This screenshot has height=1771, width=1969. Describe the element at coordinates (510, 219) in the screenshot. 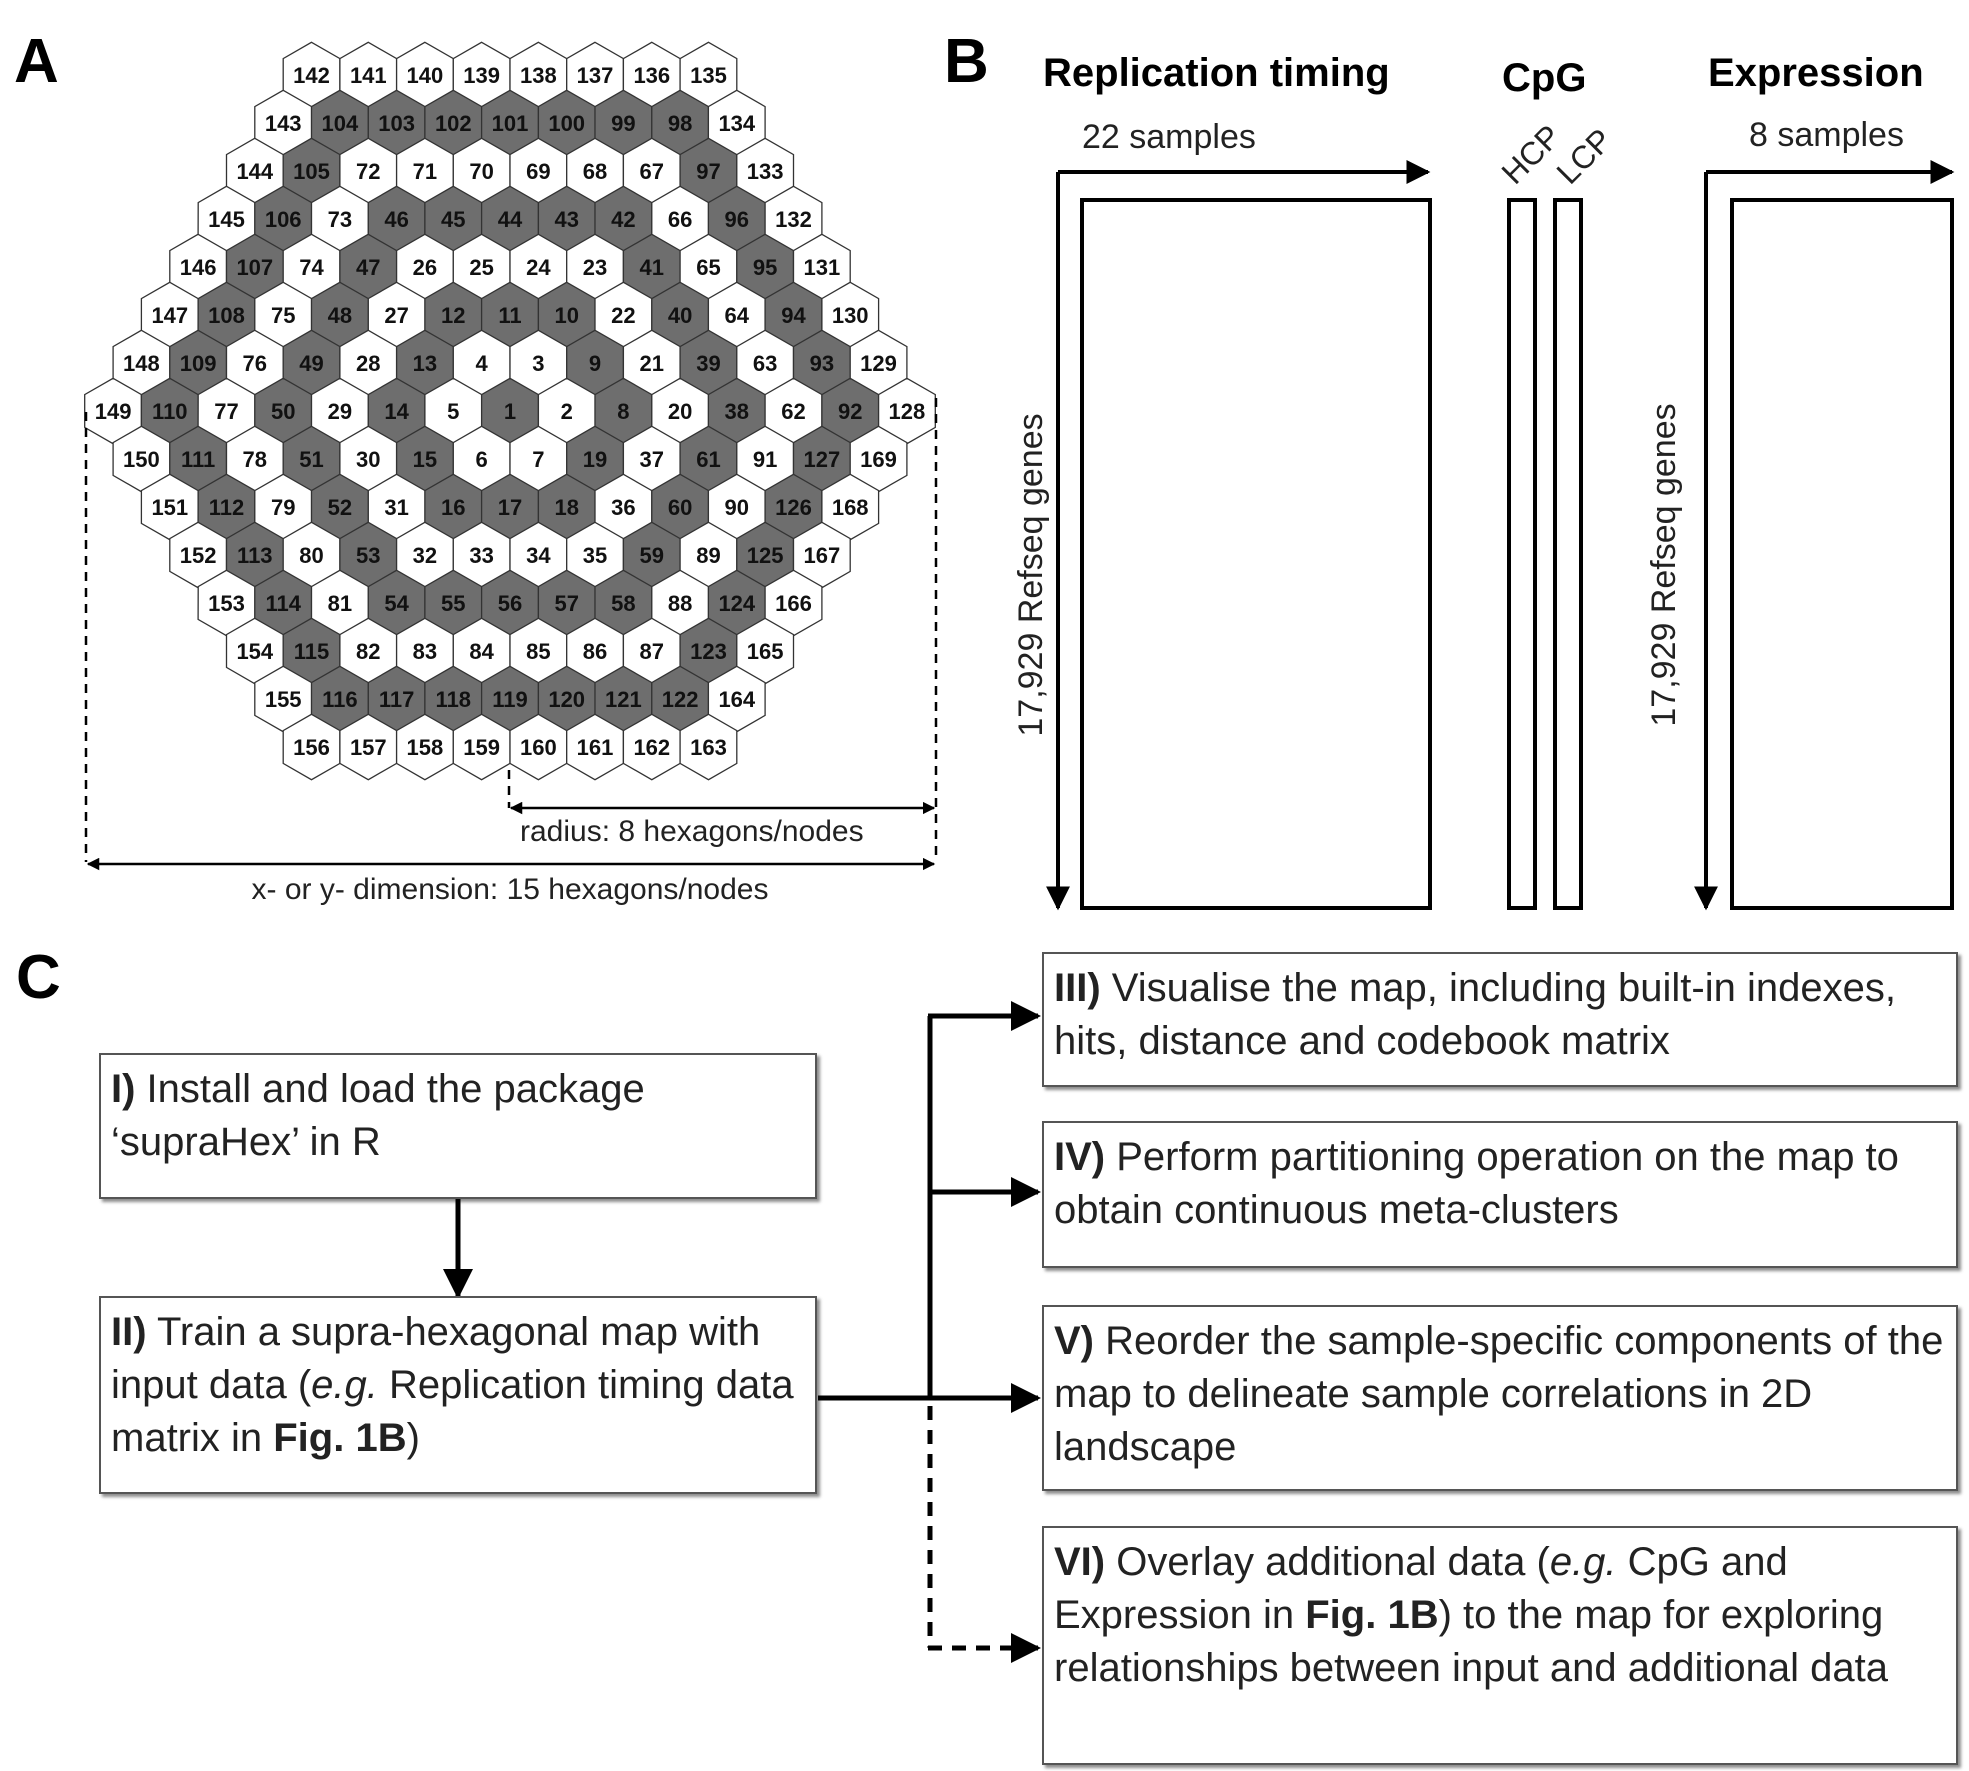

I see `hex-node-label: 44` at that location.